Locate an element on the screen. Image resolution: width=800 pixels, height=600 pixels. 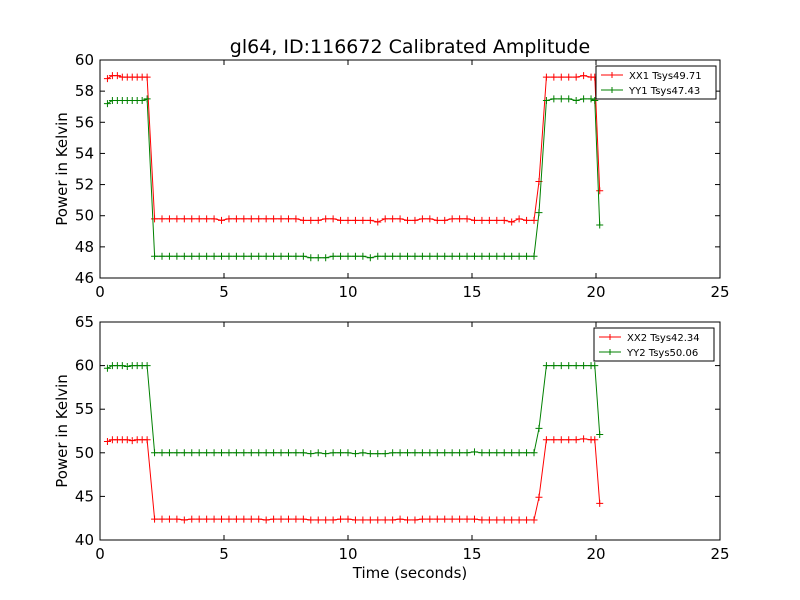
chart-bottom-y-axis-label: Power in Kelvin is located at coordinates (62, 431).